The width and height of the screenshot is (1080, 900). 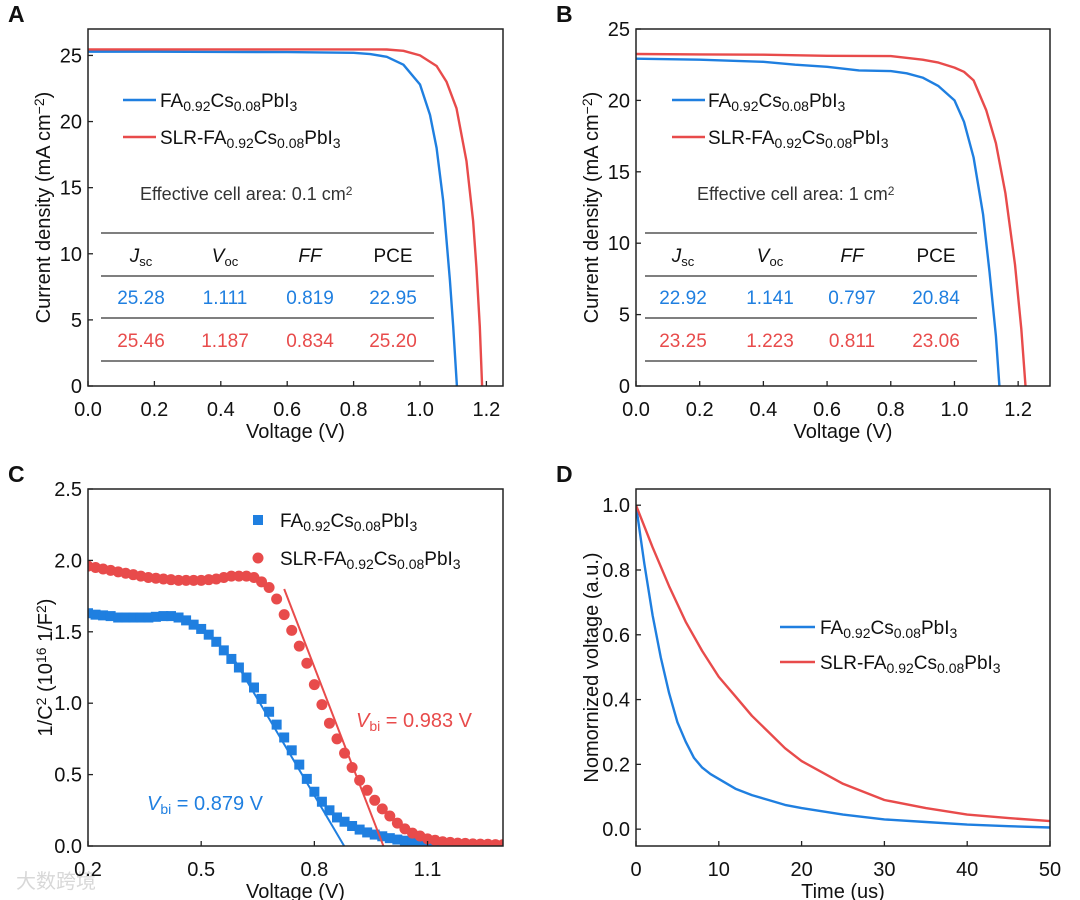 I want to click on vbi-main: V, so click(x=363, y=721).